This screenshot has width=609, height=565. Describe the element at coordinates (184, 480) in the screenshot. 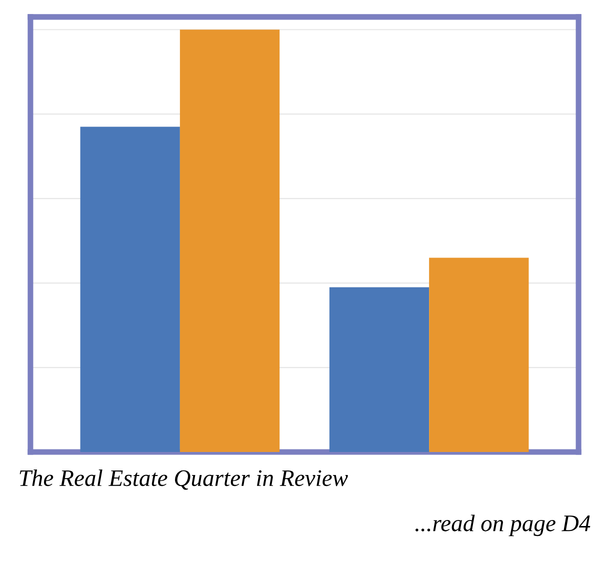

I see `text: The Real Estate Quarter in Review` at that location.